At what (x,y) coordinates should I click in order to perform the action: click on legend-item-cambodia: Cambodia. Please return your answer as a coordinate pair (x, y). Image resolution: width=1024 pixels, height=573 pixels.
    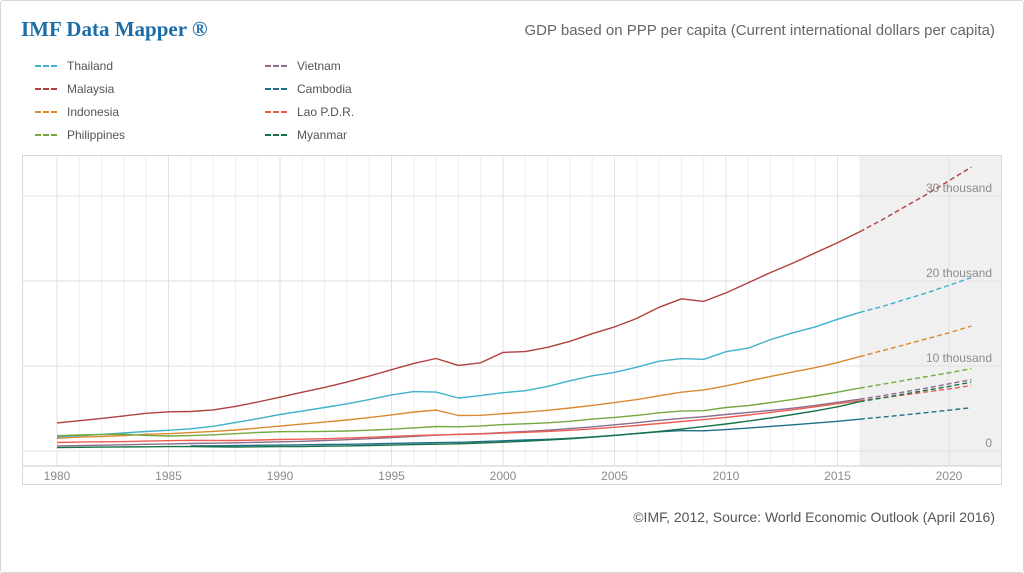
    Looking at the image, I should click on (380, 89).